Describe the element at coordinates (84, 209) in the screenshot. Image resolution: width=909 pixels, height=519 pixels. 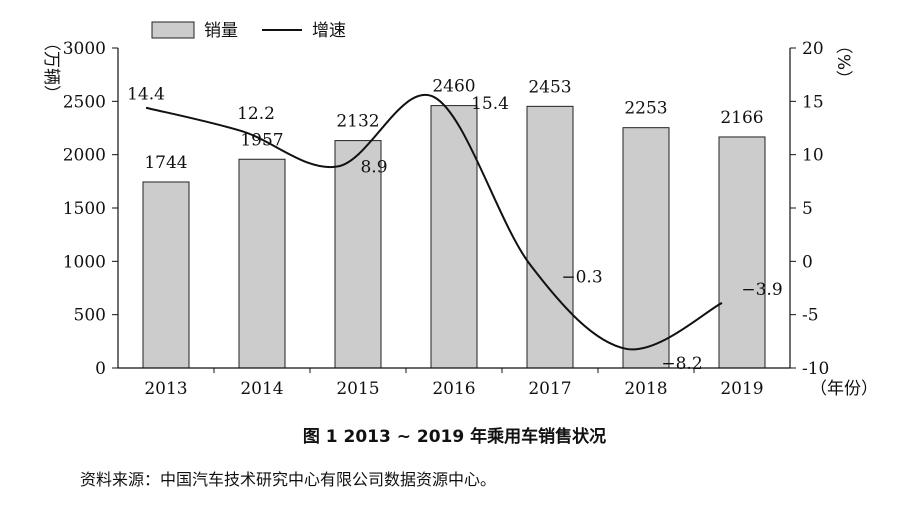
I see `left-tick-label: 1500` at that location.